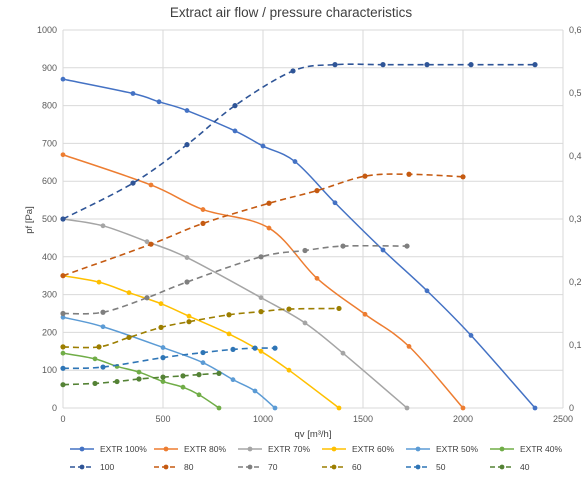 The width and height of the screenshot is (582, 483). I want to click on legend-label: EXTR 50%, so click(457, 449).